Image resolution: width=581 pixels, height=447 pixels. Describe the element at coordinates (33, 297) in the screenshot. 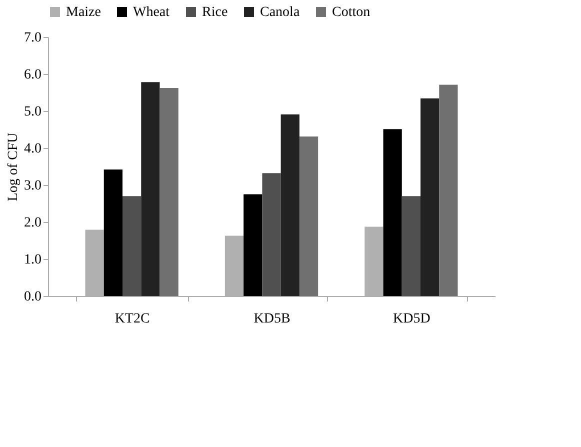

I see `y-tick-label: 0.0` at that location.